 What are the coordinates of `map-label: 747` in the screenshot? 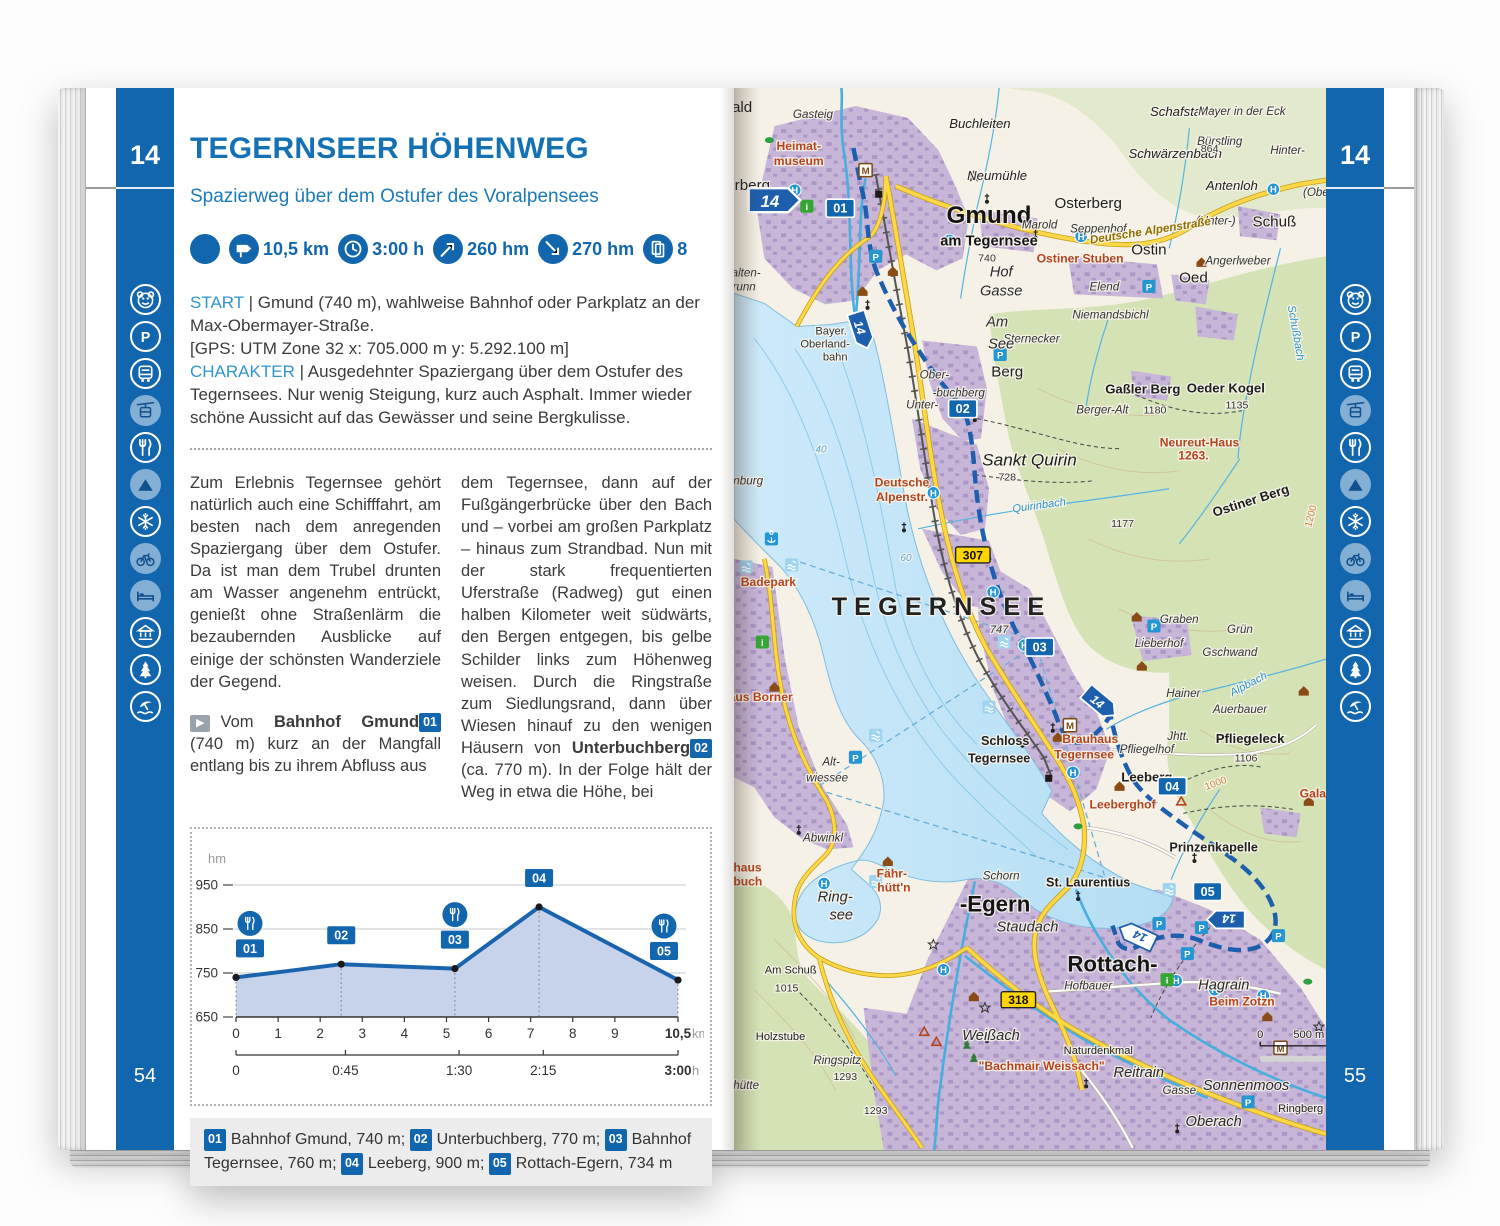 It's located at (999, 630).